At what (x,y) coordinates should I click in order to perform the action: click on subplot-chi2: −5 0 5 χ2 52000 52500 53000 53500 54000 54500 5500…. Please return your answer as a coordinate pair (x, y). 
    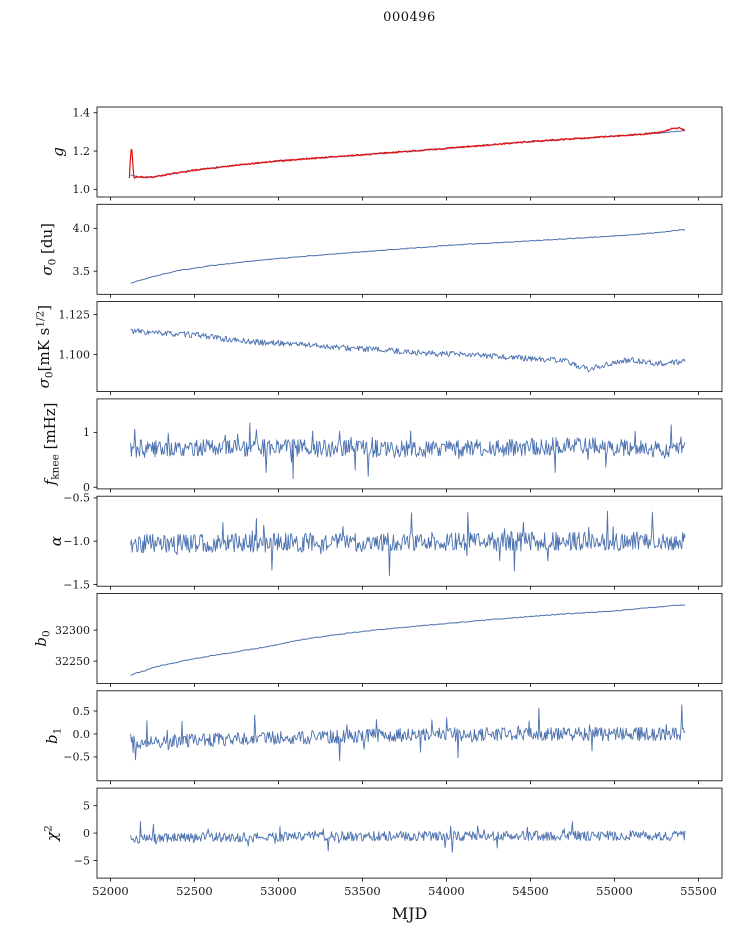
    Looking at the image, I should click on (383, 855).